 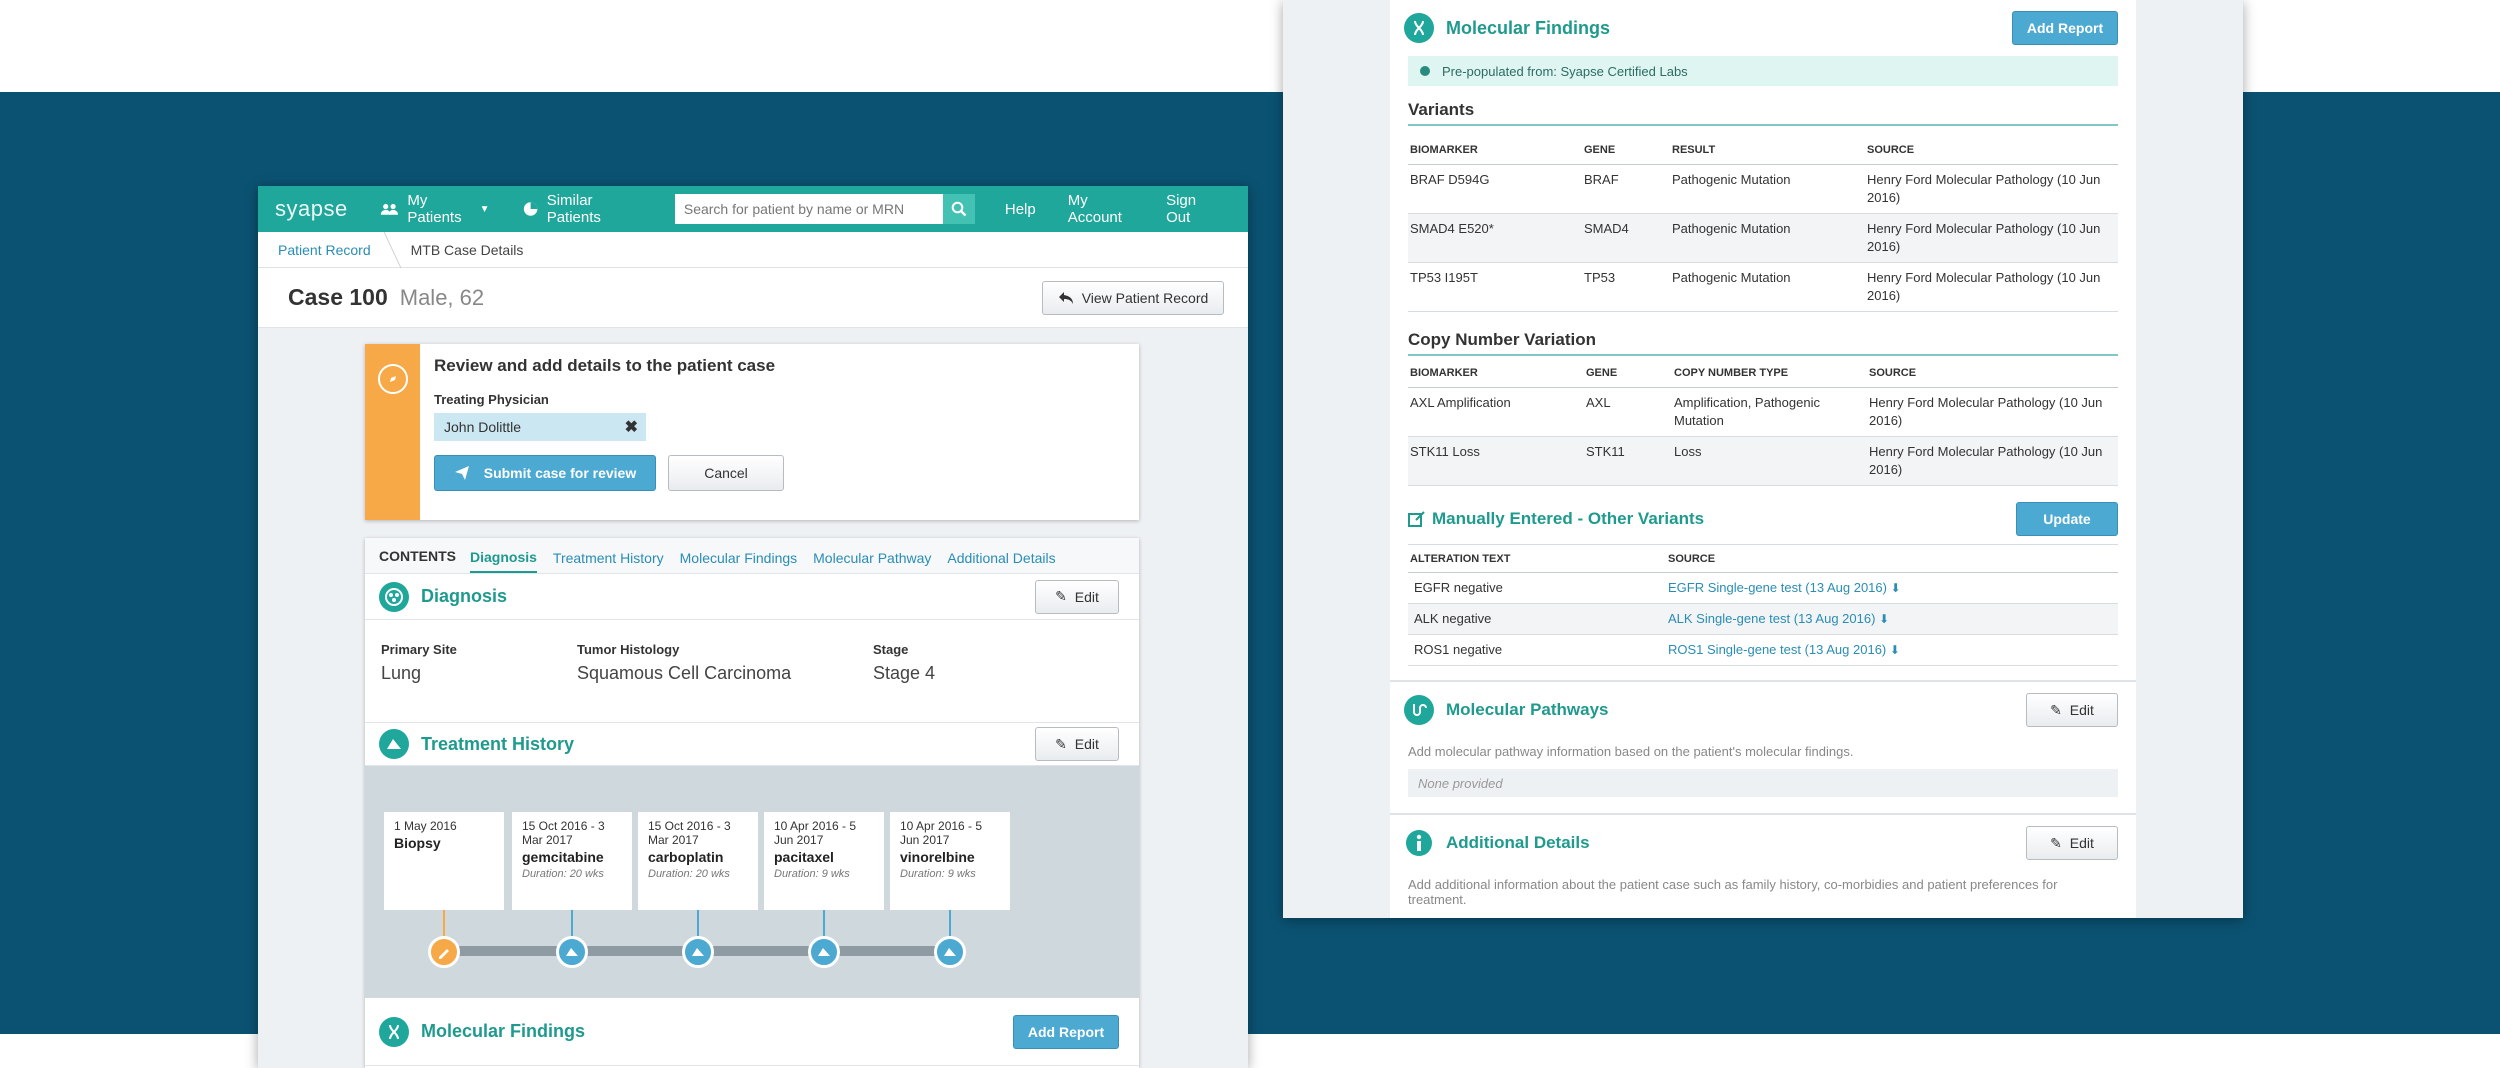 What do you see at coordinates (1495, 150) in the screenshot?
I see `column-header: BIOMARKER` at bounding box center [1495, 150].